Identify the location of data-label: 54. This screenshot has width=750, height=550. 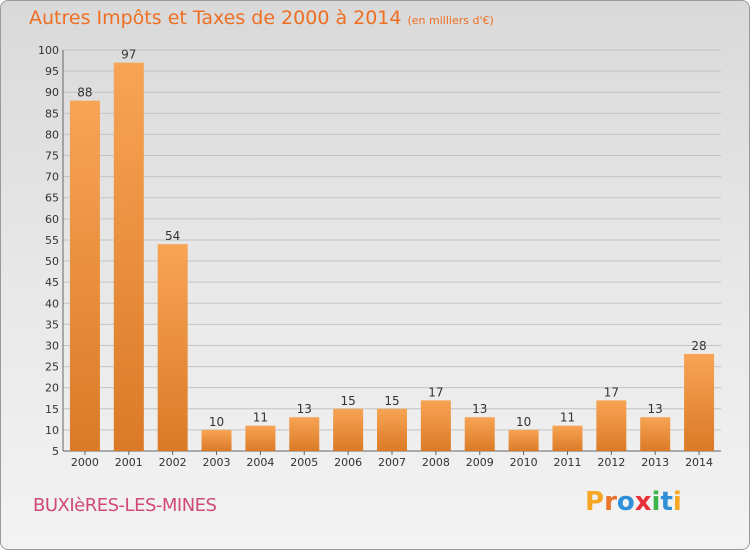
(172, 236).